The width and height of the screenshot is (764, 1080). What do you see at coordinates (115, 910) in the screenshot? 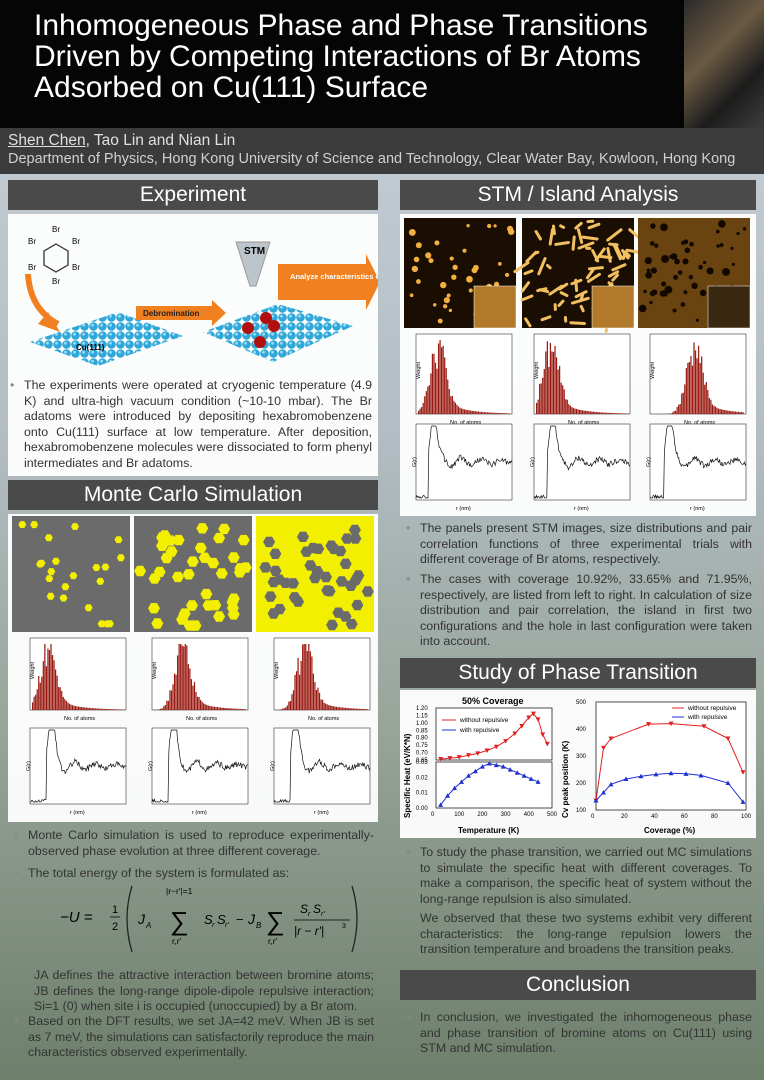
I see `svg-text: 1` at bounding box center [115, 910].